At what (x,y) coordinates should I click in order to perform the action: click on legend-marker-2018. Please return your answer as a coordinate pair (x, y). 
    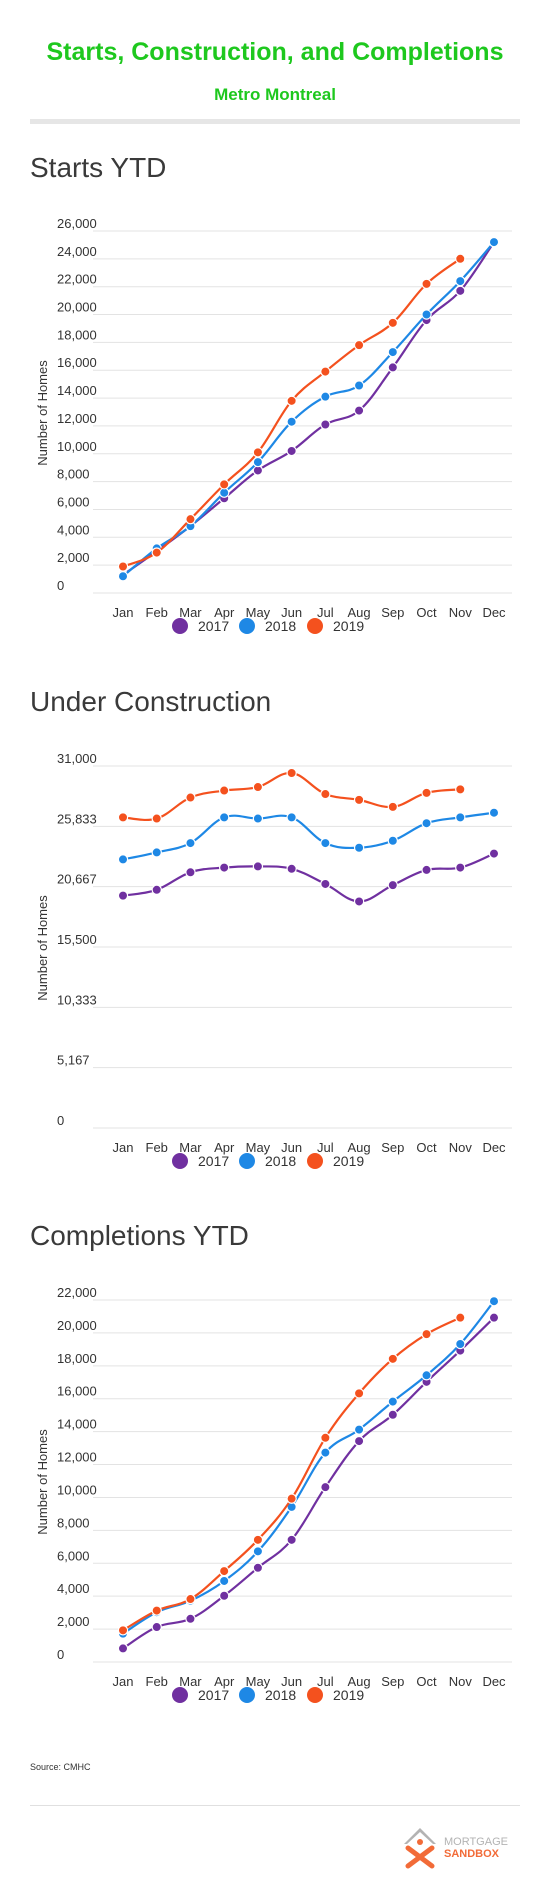
    Looking at the image, I should click on (247, 1161).